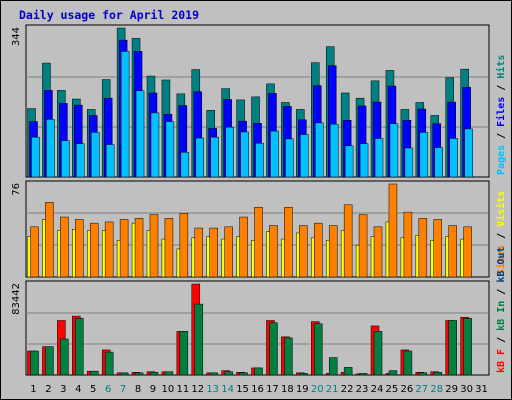  Describe the element at coordinates (501, 209) in the screenshot. I see `legend-entry: Visits` at that location.